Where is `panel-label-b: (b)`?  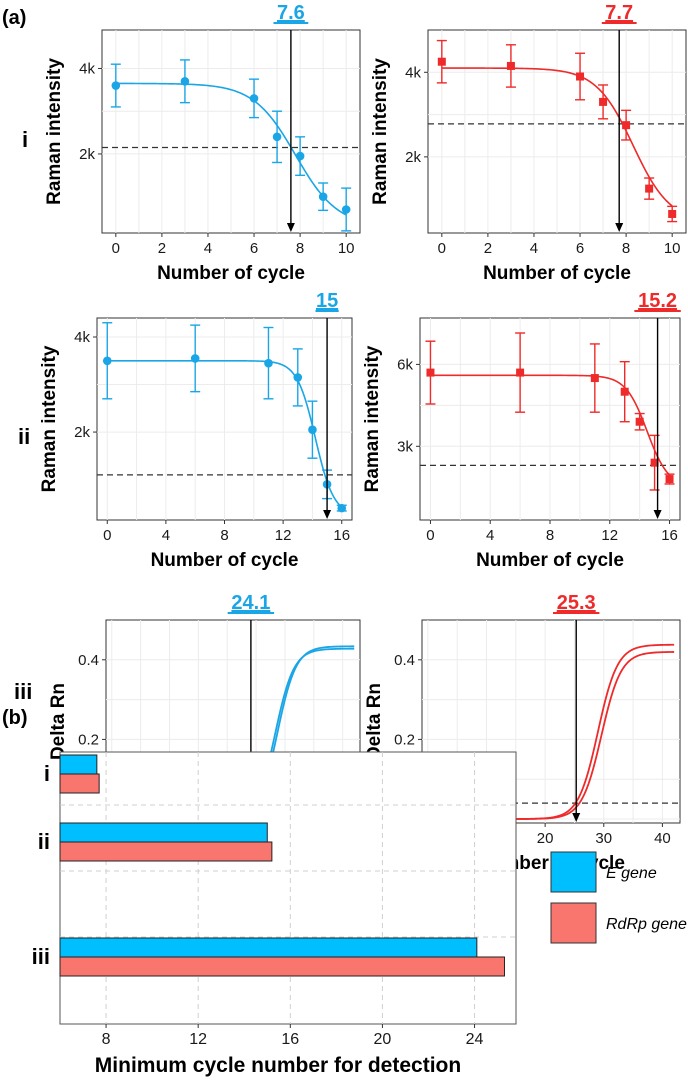 panel-label-b: (b) is located at coordinates (15, 718).